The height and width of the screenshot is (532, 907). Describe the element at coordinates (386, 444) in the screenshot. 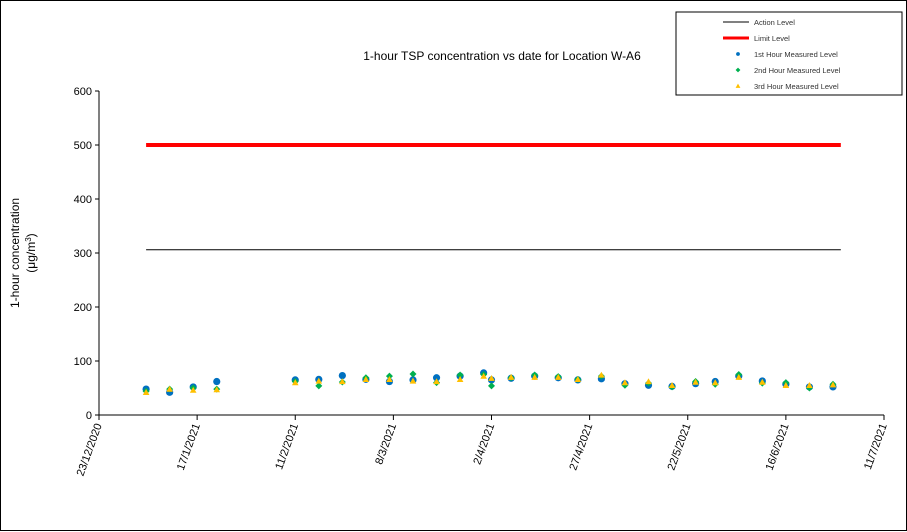

I see `x-tick-label: 8/3/2021` at that location.